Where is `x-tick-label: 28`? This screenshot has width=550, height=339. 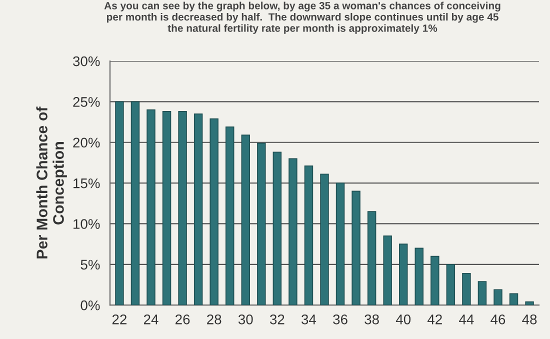 x-tick-label: 28 is located at coordinates (214, 319).